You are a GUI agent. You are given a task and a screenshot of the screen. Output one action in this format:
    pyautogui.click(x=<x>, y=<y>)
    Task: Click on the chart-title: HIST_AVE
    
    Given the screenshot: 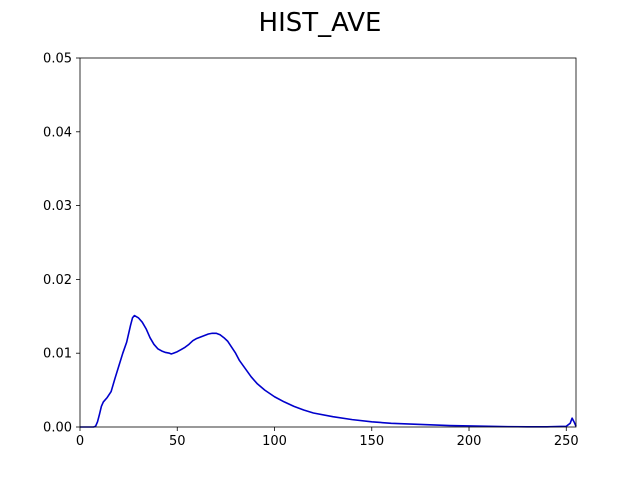 What is the action you would take?
    pyautogui.click(x=320, y=23)
    